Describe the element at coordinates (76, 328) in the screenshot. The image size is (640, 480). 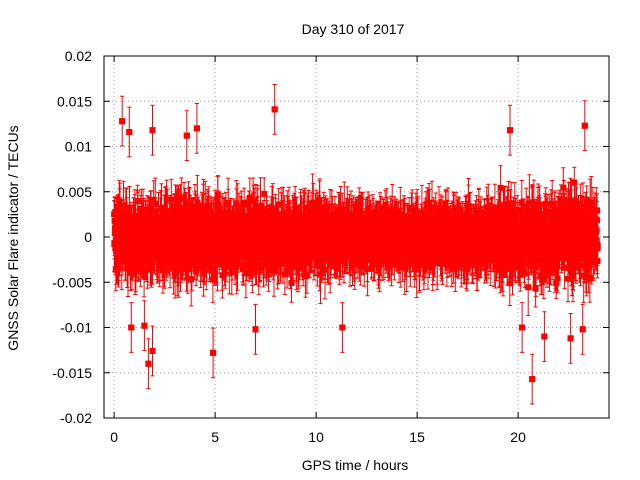
I see `y-tick-label: -0.01` at that location.